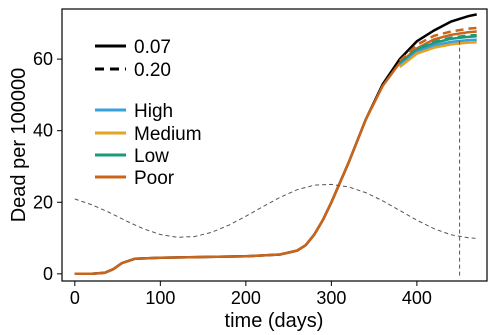  I want to click on legend-label-medium: Medium, so click(168, 134).